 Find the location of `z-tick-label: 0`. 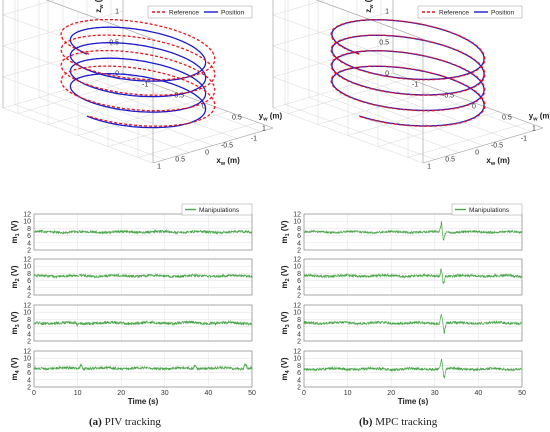

z-tick-label: 0 is located at coordinates (387, 74).